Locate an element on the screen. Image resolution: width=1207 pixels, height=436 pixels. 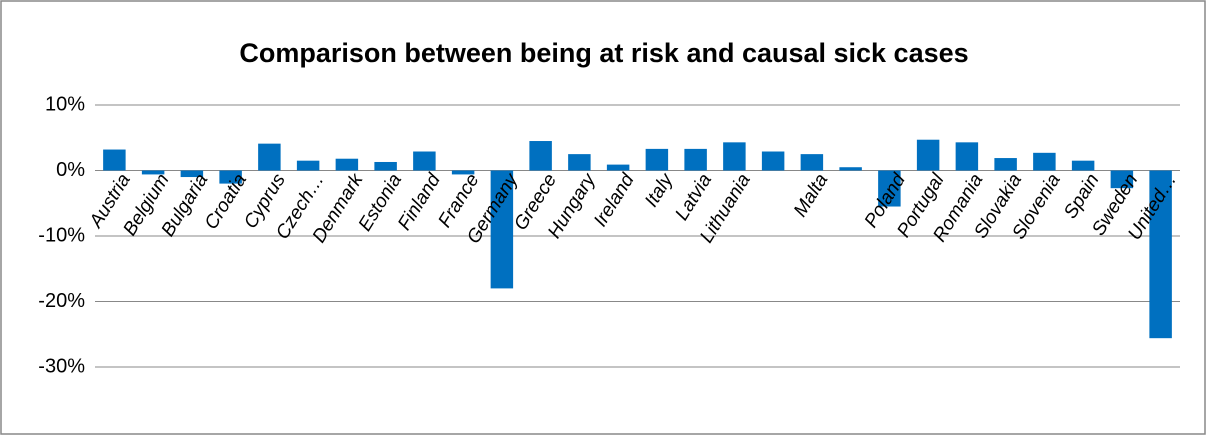
y-tick-label: -10% is located at coordinates (61, 235).